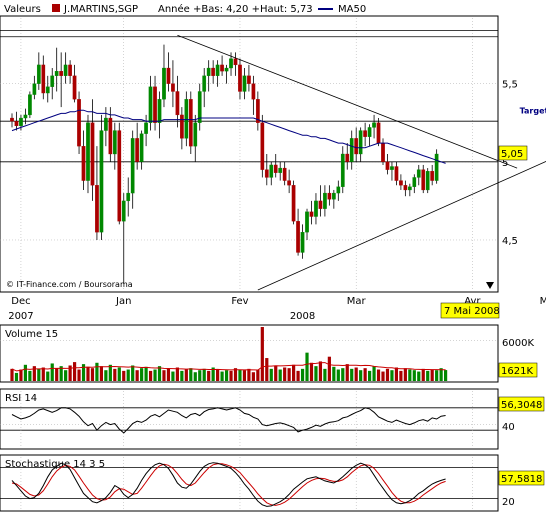 Image resolution: width=546 pixels, height=517 pixels. What do you see at coordinates (517, 371) in the screenshot?
I see `volume-last-label: 1621K` at bounding box center [517, 371].